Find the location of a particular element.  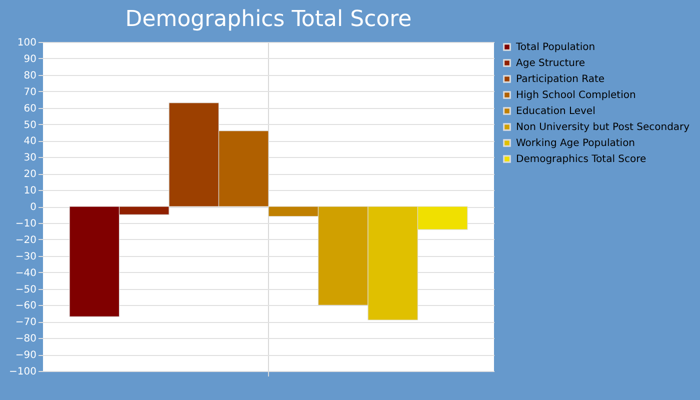

legend-label: Participation Rate is located at coordinates (560, 79).